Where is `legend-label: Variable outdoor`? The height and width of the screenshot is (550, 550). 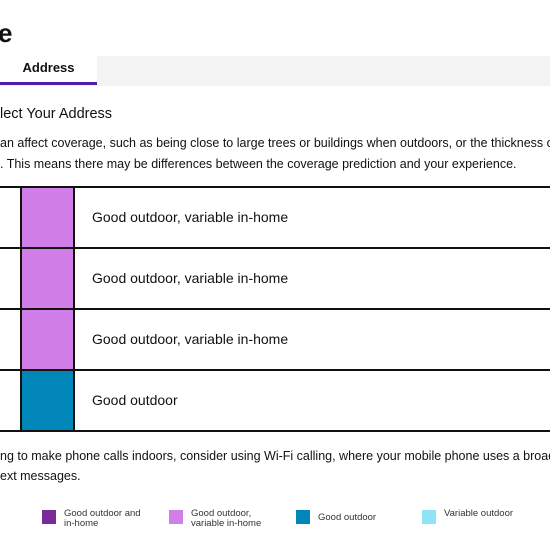 legend-label: Variable outdoor is located at coordinates (479, 513).